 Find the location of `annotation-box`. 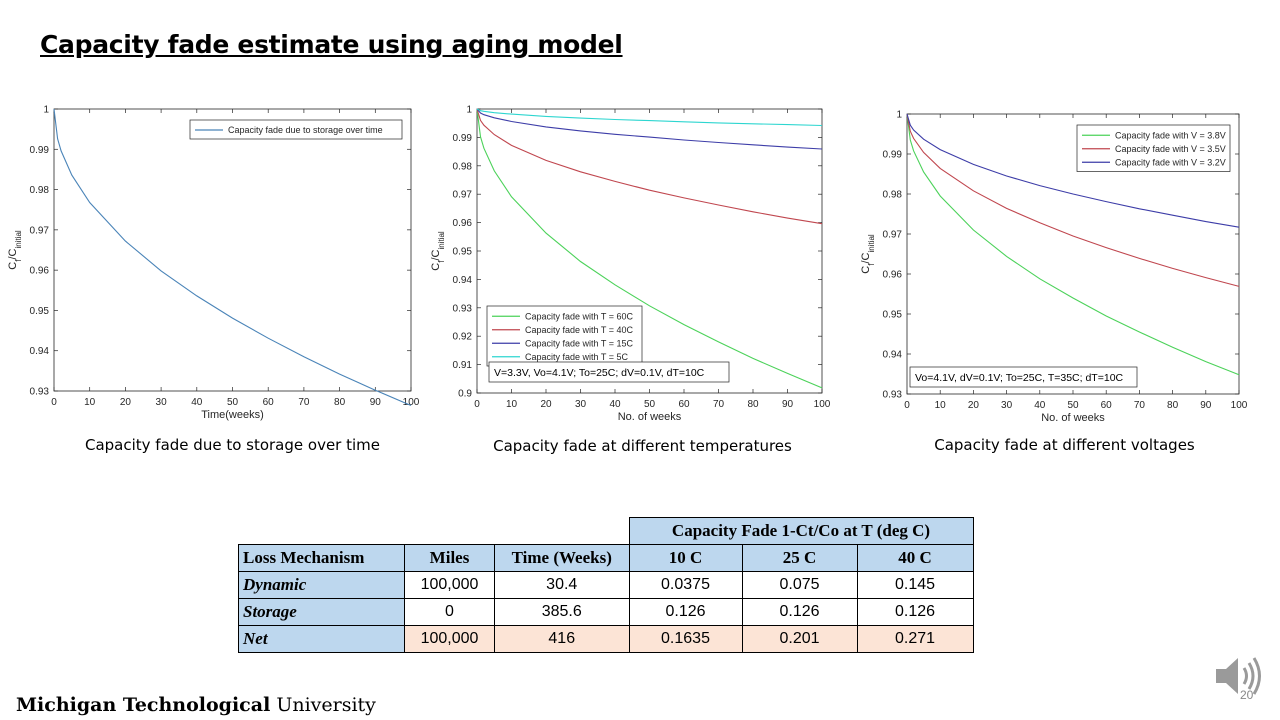

annotation-box is located at coordinates (609, 372).